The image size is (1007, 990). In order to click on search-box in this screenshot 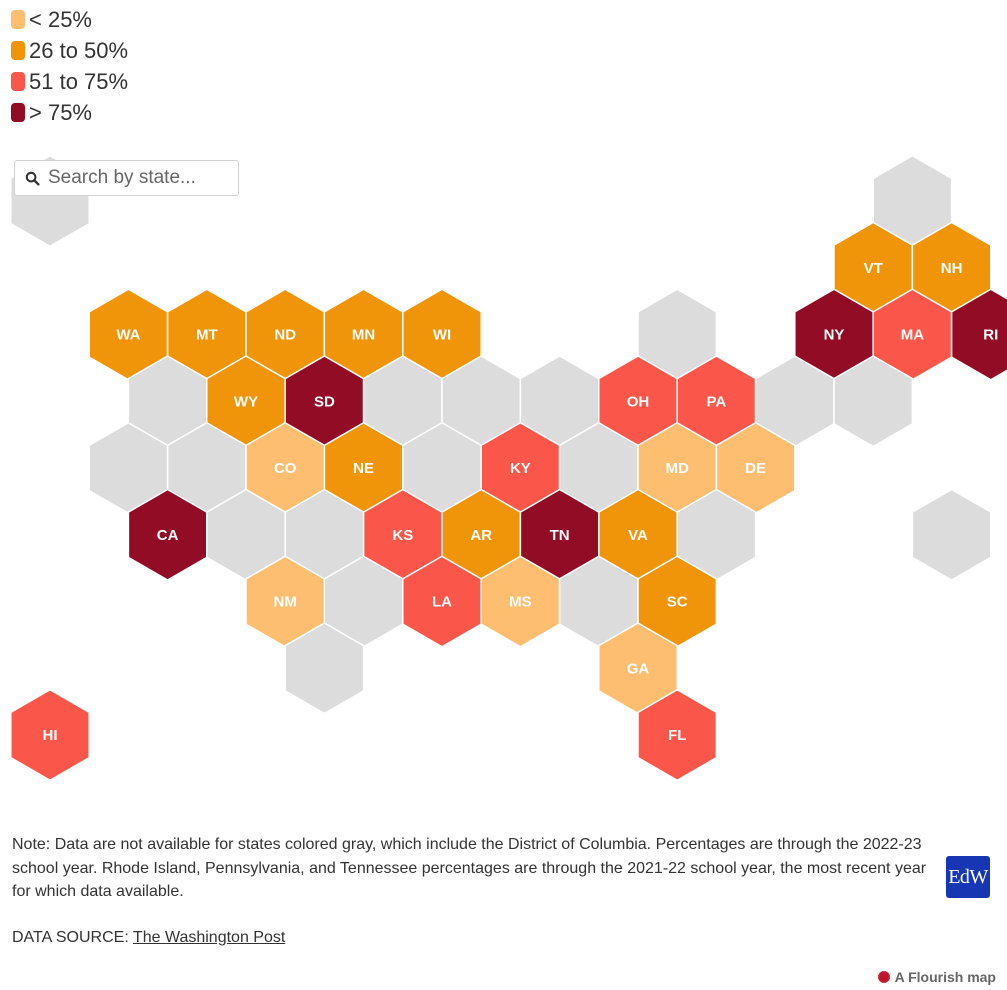, I will do `click(126, 178)`.